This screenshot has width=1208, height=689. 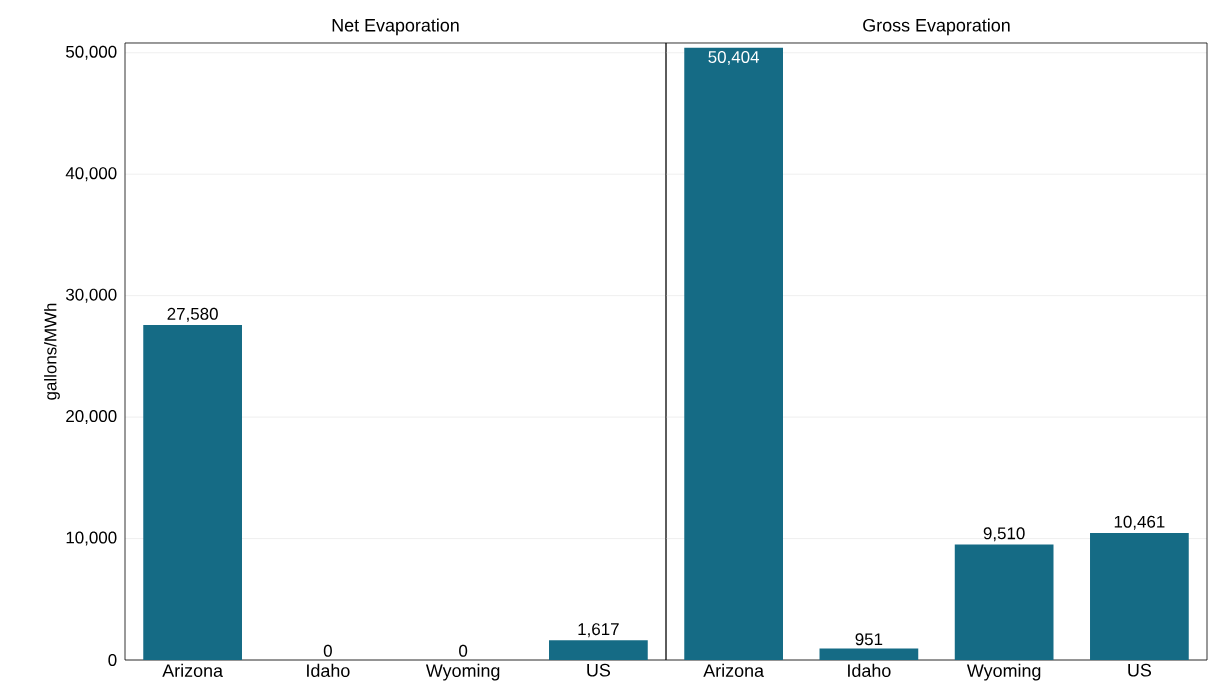 What do you see at coordinates (91, 538) in the screenshot?
I see `y-tick-label: 10,000` at bounding box center [91, 538].